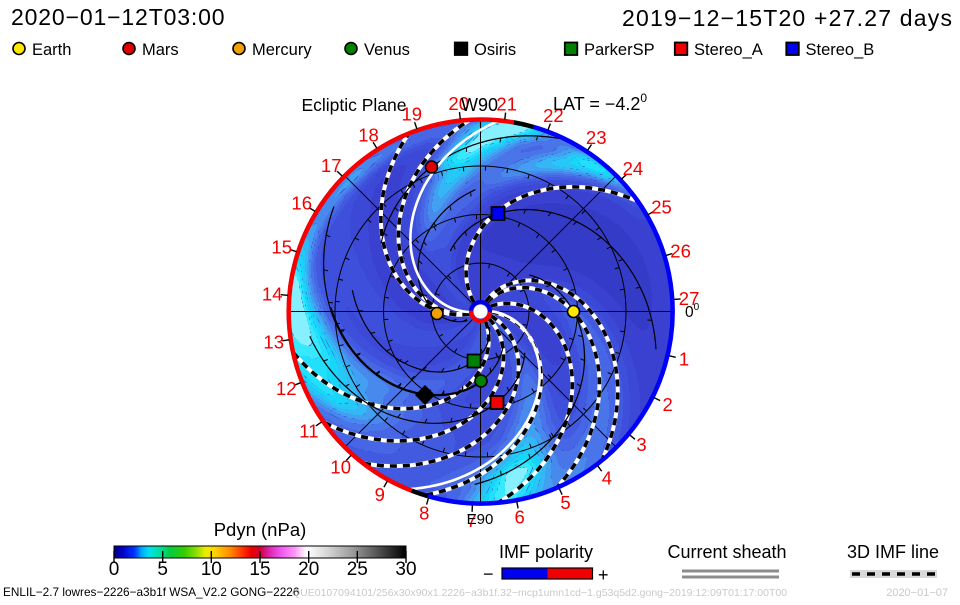  Describe the element at coordinates (495, 50) in the screenshot. I see `svg-text: Osiris` at that location.